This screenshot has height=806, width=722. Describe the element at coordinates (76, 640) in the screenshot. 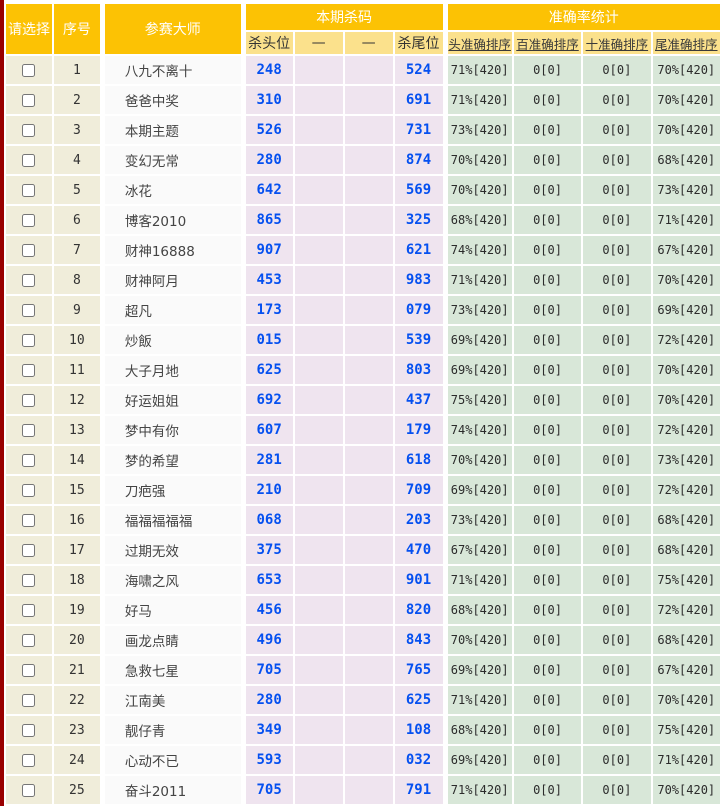

I see `row-index: 20` at that location.